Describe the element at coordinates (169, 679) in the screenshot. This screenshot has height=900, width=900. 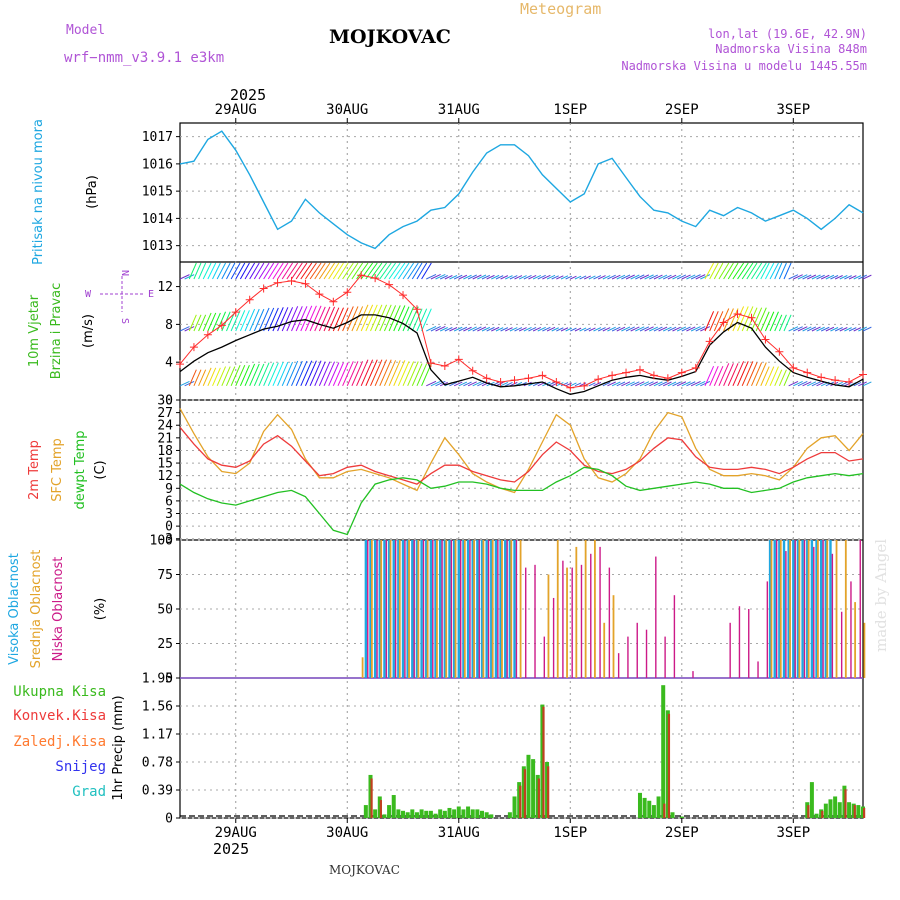
I see `y-tick-label: 0` at that location.